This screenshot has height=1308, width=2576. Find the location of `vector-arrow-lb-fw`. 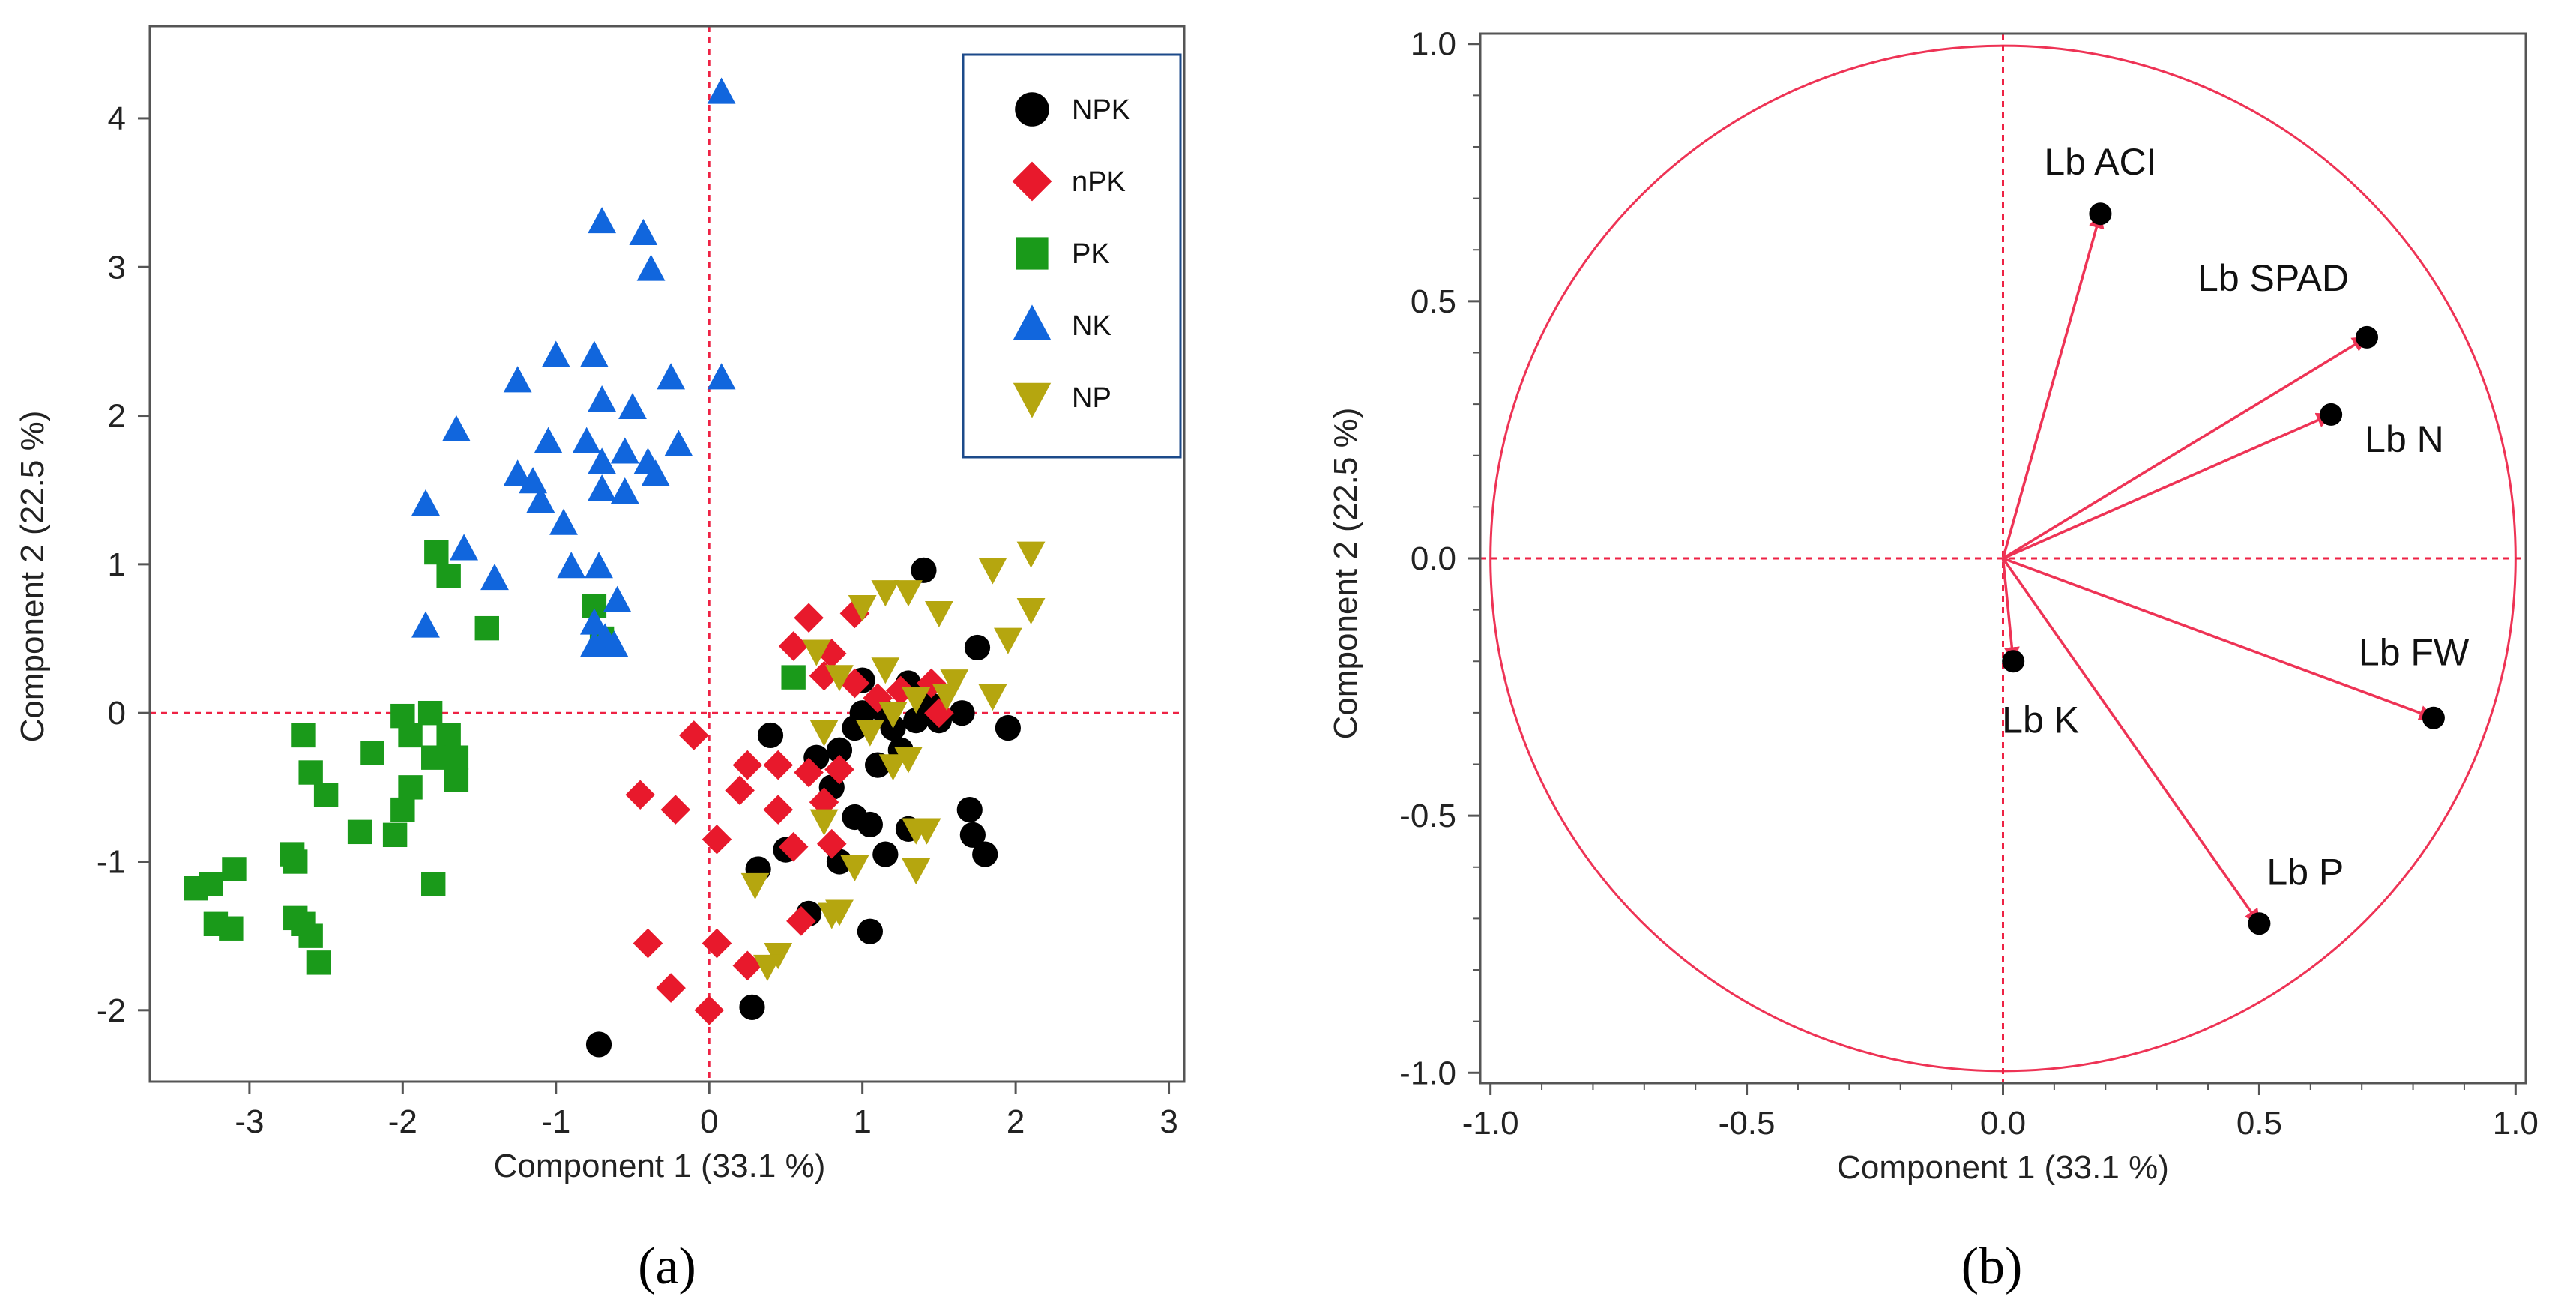

vector-arrow-lb-fw is located at coordinates (2219, 639).